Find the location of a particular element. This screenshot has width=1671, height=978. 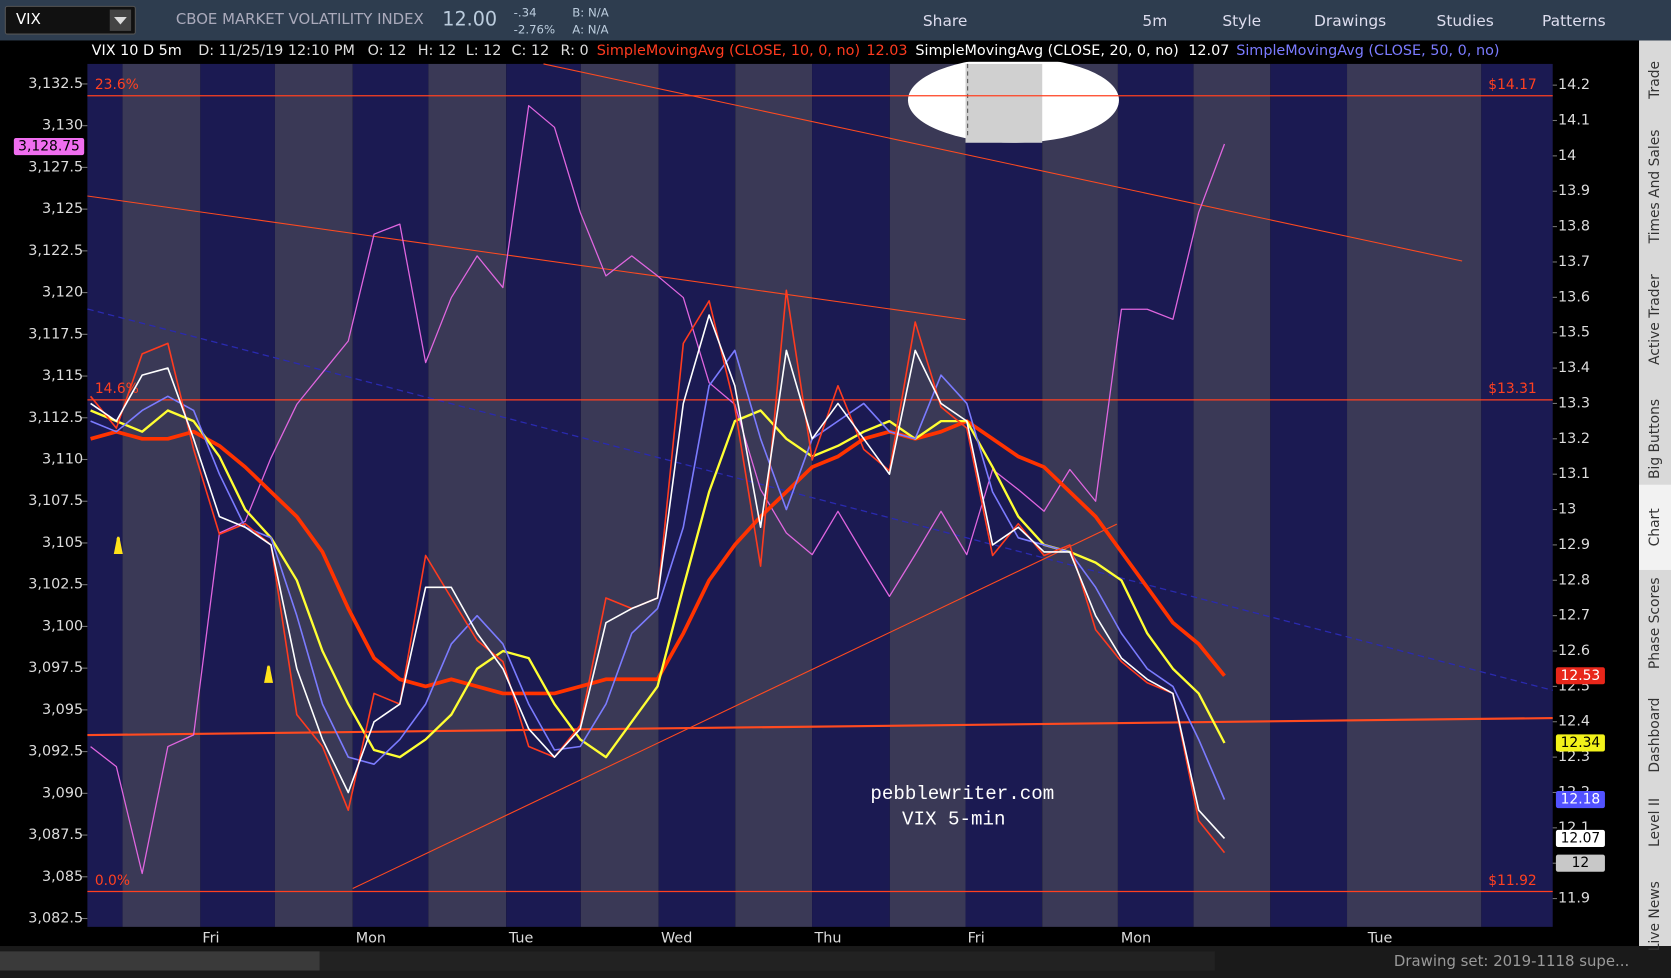

toolbar-text: 12.00 is located at coordinates (469, 19).